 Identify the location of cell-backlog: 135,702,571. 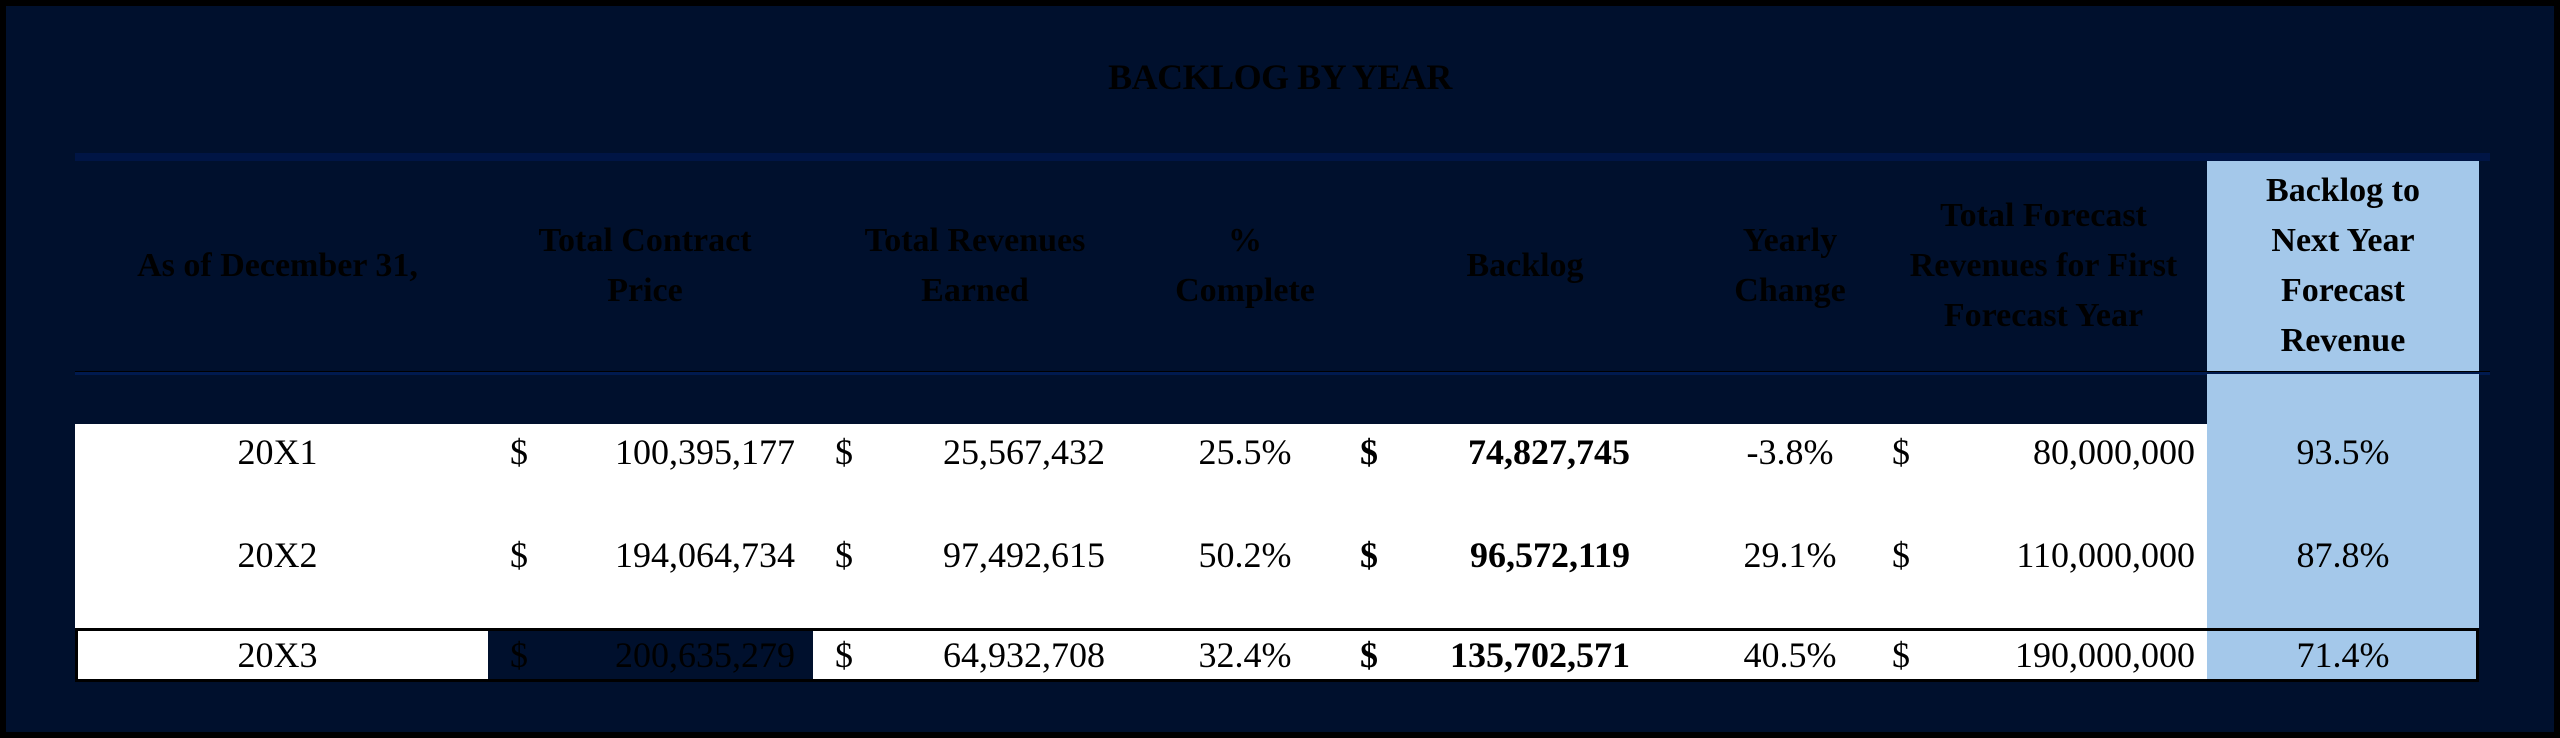
(1540, 655).